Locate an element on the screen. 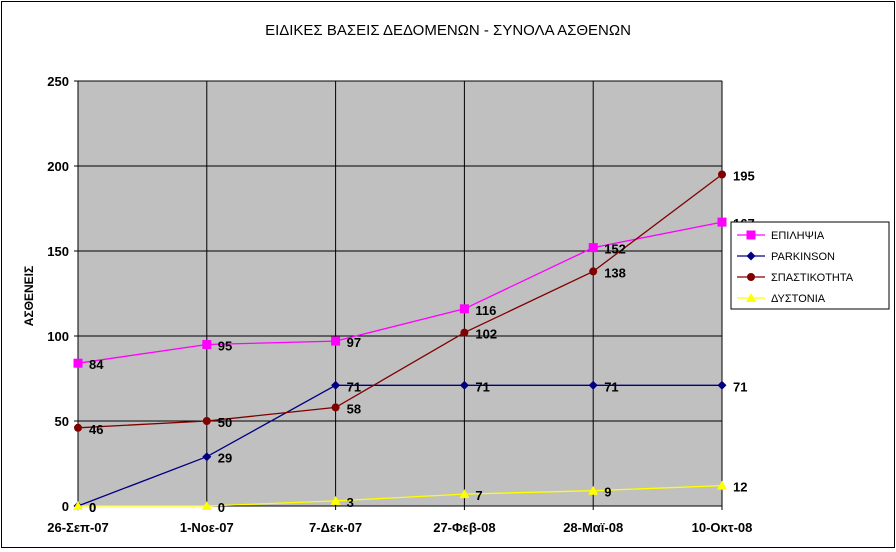 Image resolution: width=896 pixels, height=552 pixels. y-tick-label: 50 is located at coordinates (62, 421).